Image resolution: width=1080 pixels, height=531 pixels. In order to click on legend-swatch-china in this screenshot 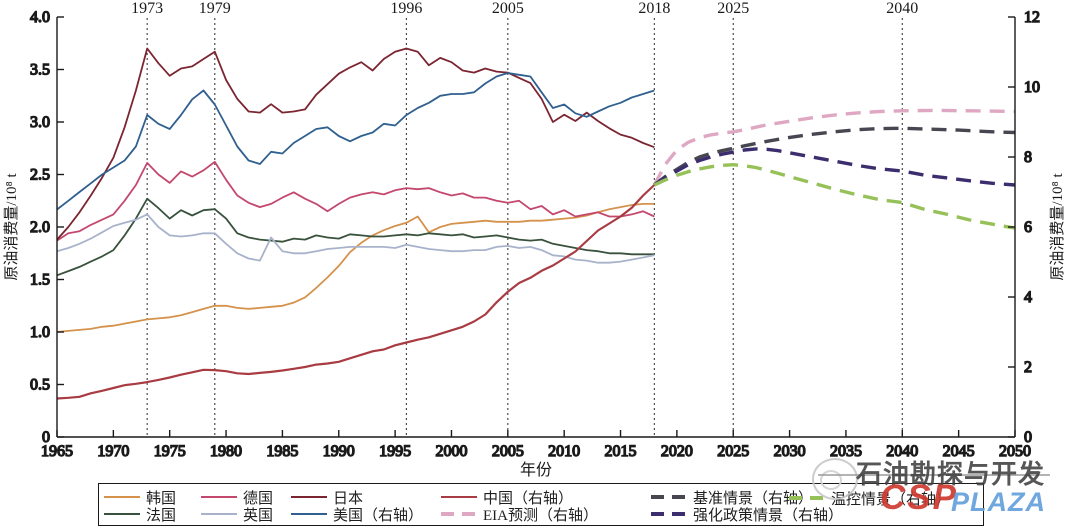, I will do `click(459, 497)`.